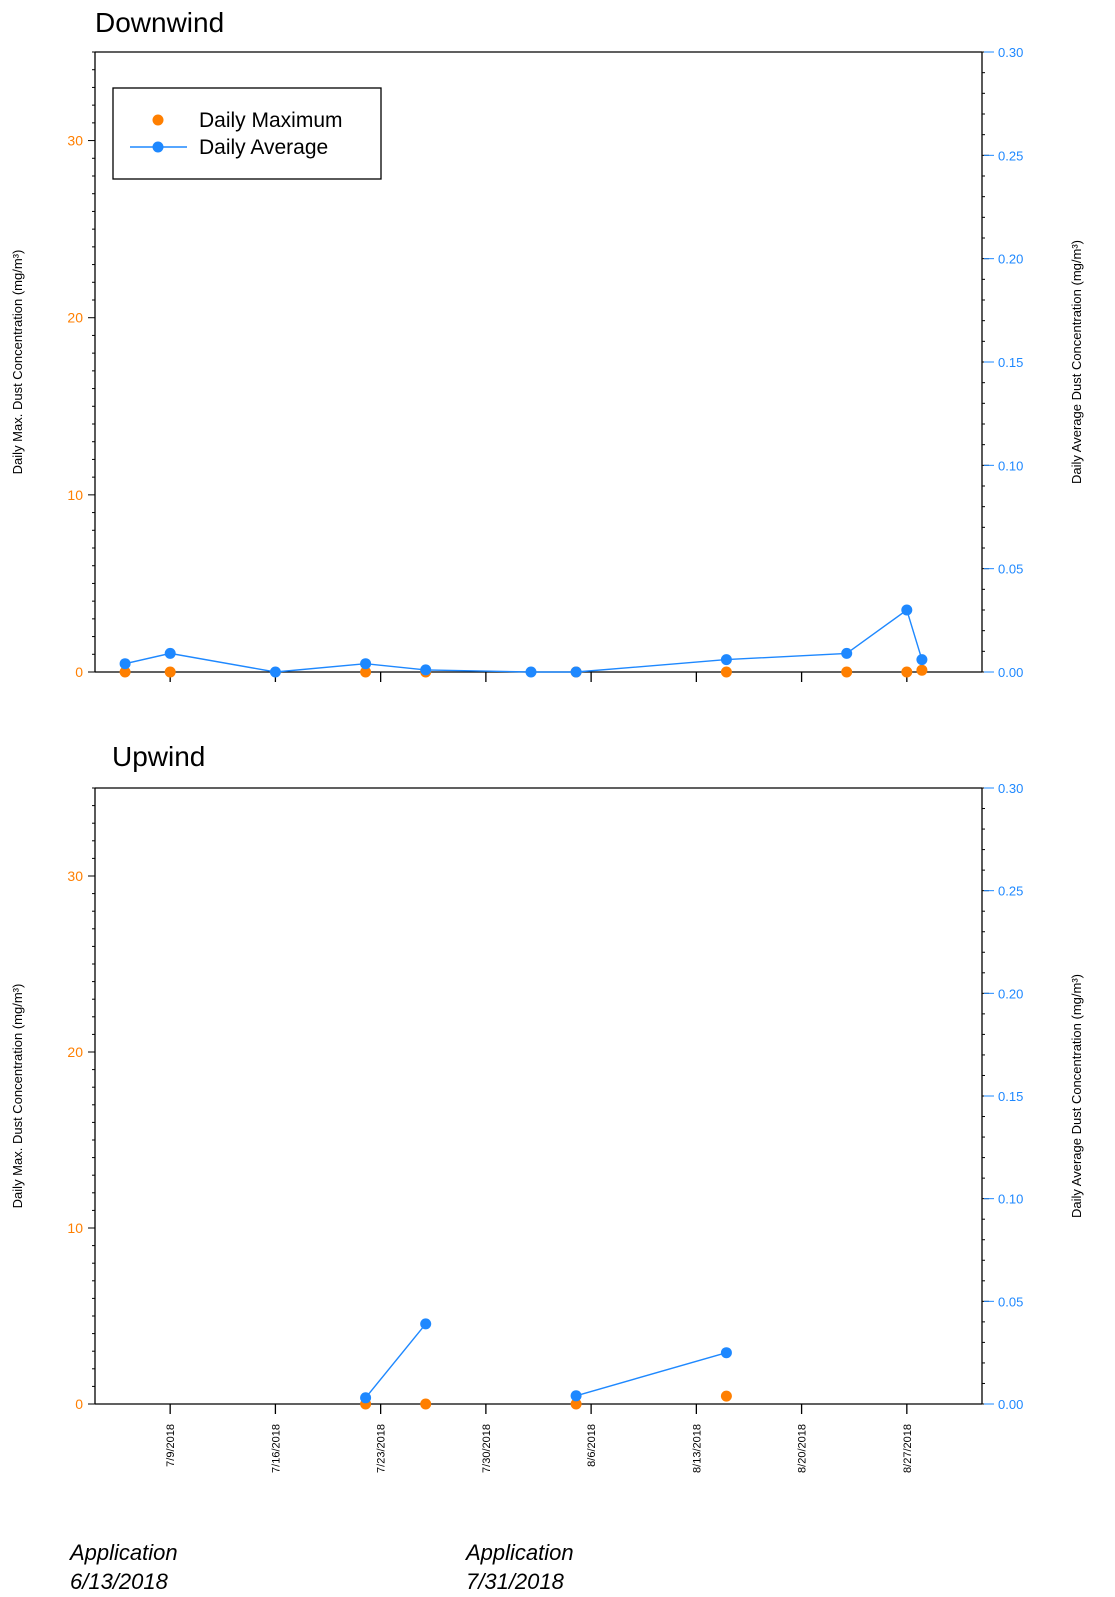  I want to click on chart-title: Downwind, so click(159, 22).